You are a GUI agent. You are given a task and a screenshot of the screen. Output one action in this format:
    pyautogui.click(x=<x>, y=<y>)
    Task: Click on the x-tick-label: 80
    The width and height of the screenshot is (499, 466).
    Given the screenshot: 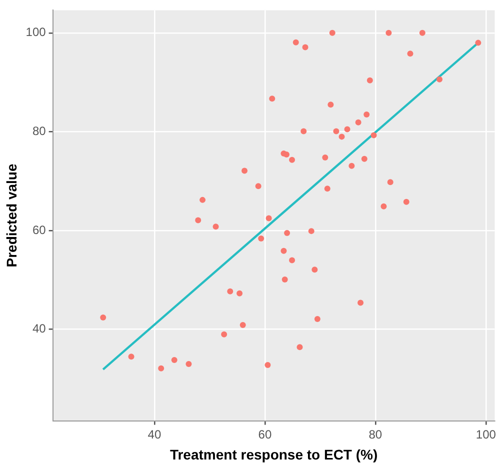 What is the action you would take?
    pyautogui.click(x=375, y=434)
    